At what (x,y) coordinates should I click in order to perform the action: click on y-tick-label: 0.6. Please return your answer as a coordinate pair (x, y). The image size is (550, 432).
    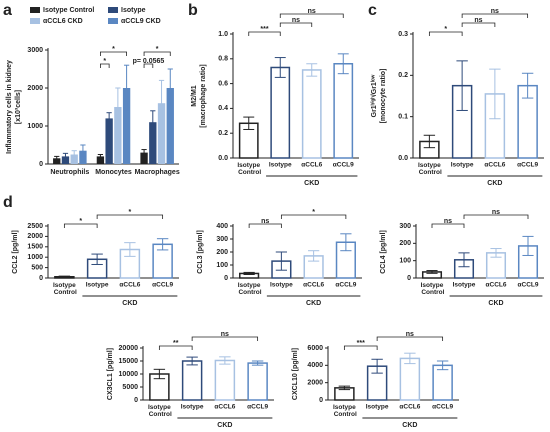
    Looking at the image, I should click on (223, 83).